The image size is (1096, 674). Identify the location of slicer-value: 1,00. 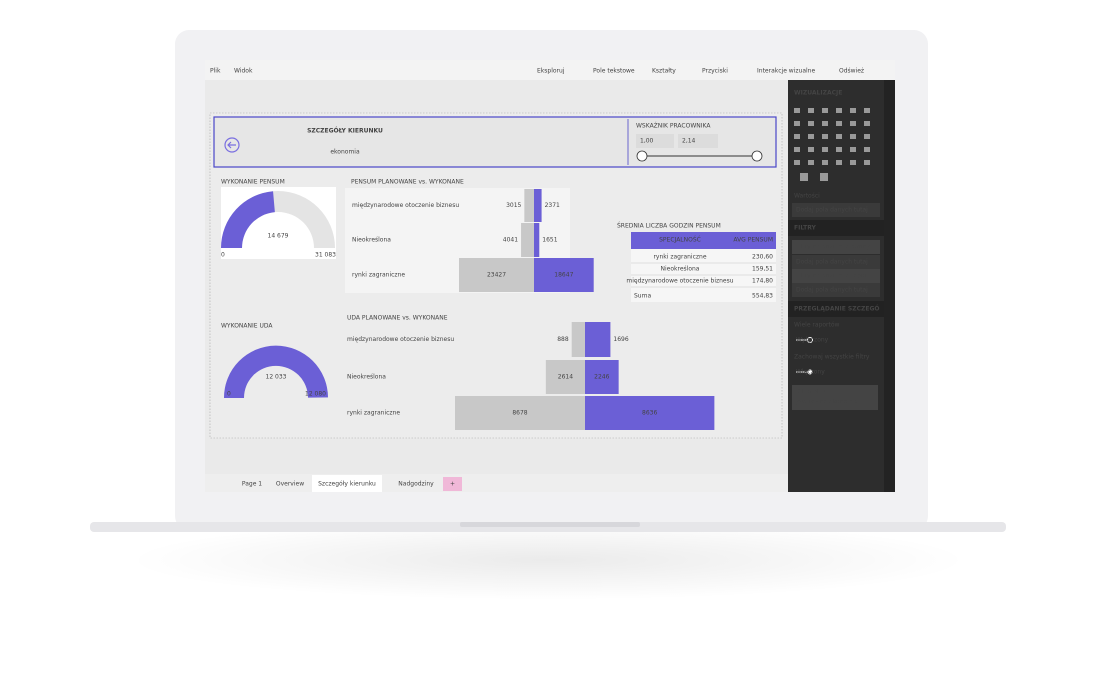
(647, 141).